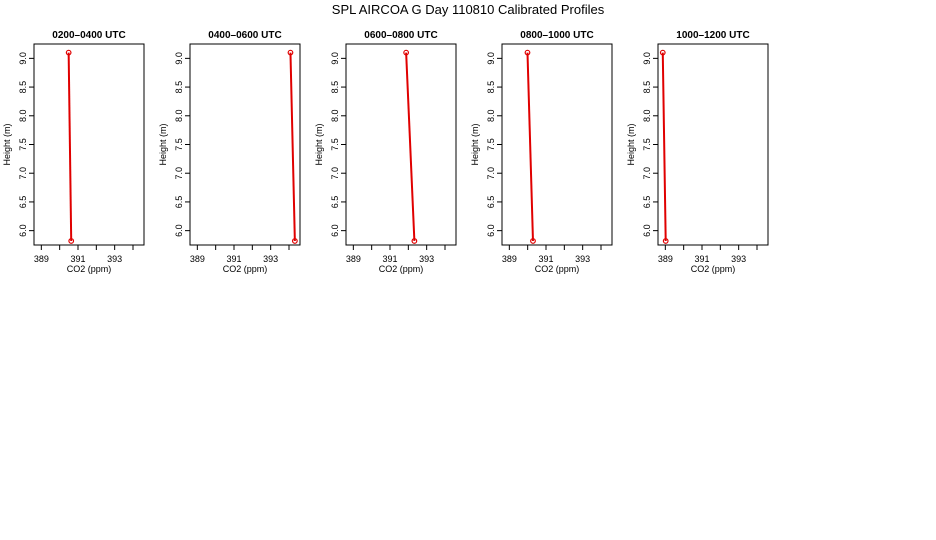  What do you see at coordinates (556, 35) in the screenshot?
I see `panel-title: 0800–1000 UTC` at bounding box center [556, 35].